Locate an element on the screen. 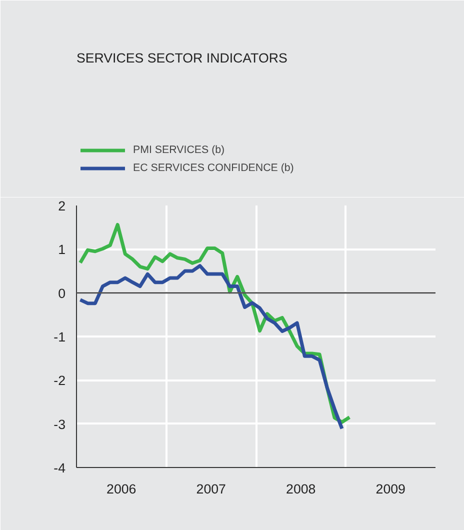 The width and height of the screenshot is (464, 530). y-tick-label: -1 is located at coordinates (60, 337).